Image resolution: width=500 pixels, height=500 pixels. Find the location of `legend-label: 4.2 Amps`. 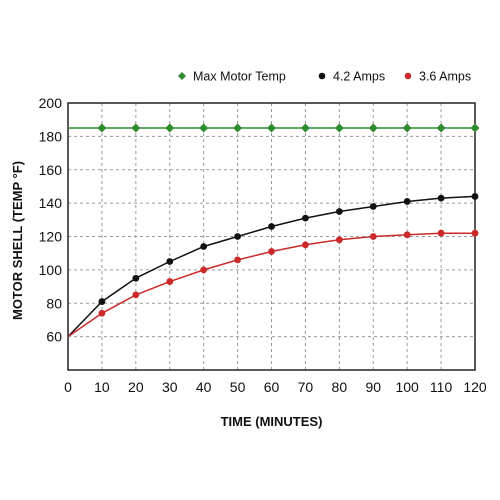

legend-label: 4.2 Amps is located at coordinates (359, 77).